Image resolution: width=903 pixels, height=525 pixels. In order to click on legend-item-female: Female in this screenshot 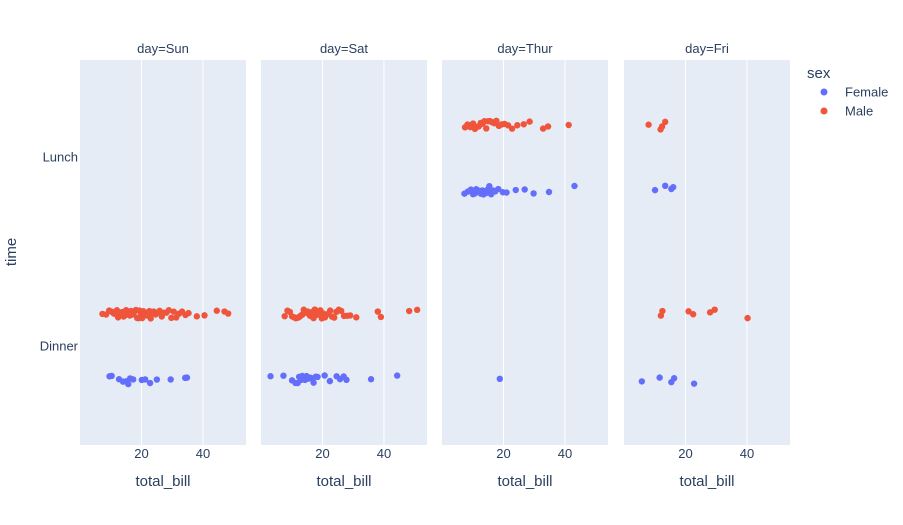, I will do `click(854, 92)`.